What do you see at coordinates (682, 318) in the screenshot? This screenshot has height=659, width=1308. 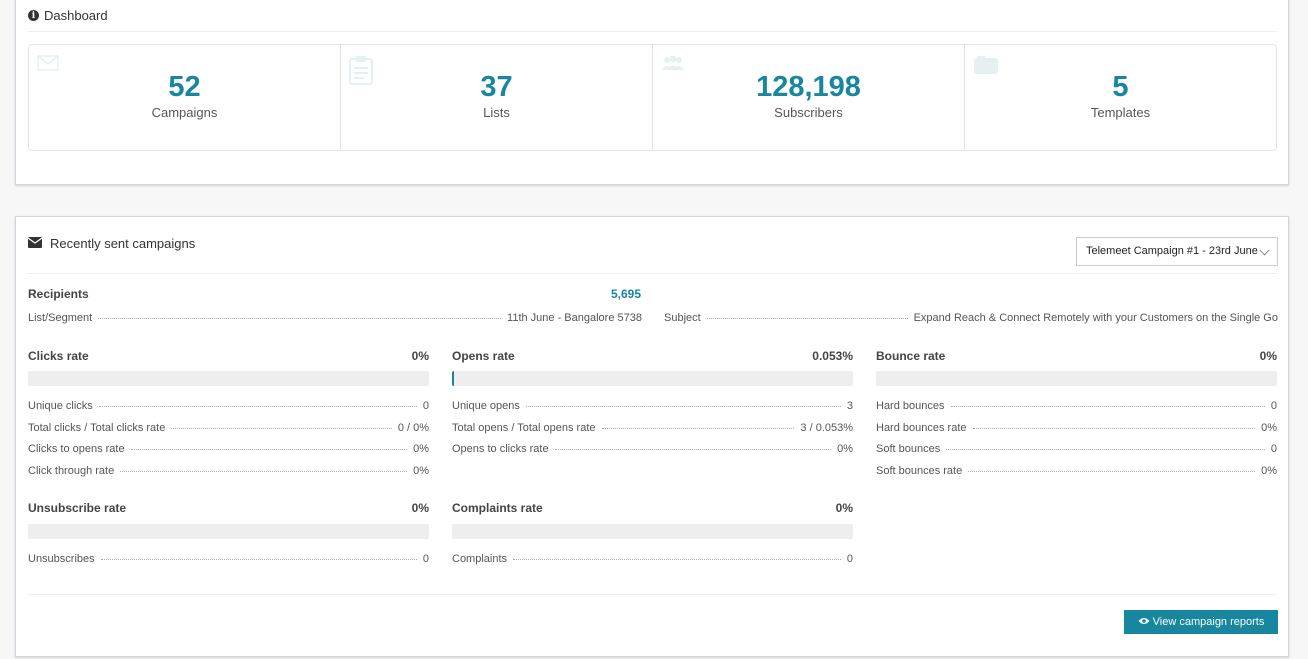 I see `kv-label: Subject` at bounding box center [682, 318].